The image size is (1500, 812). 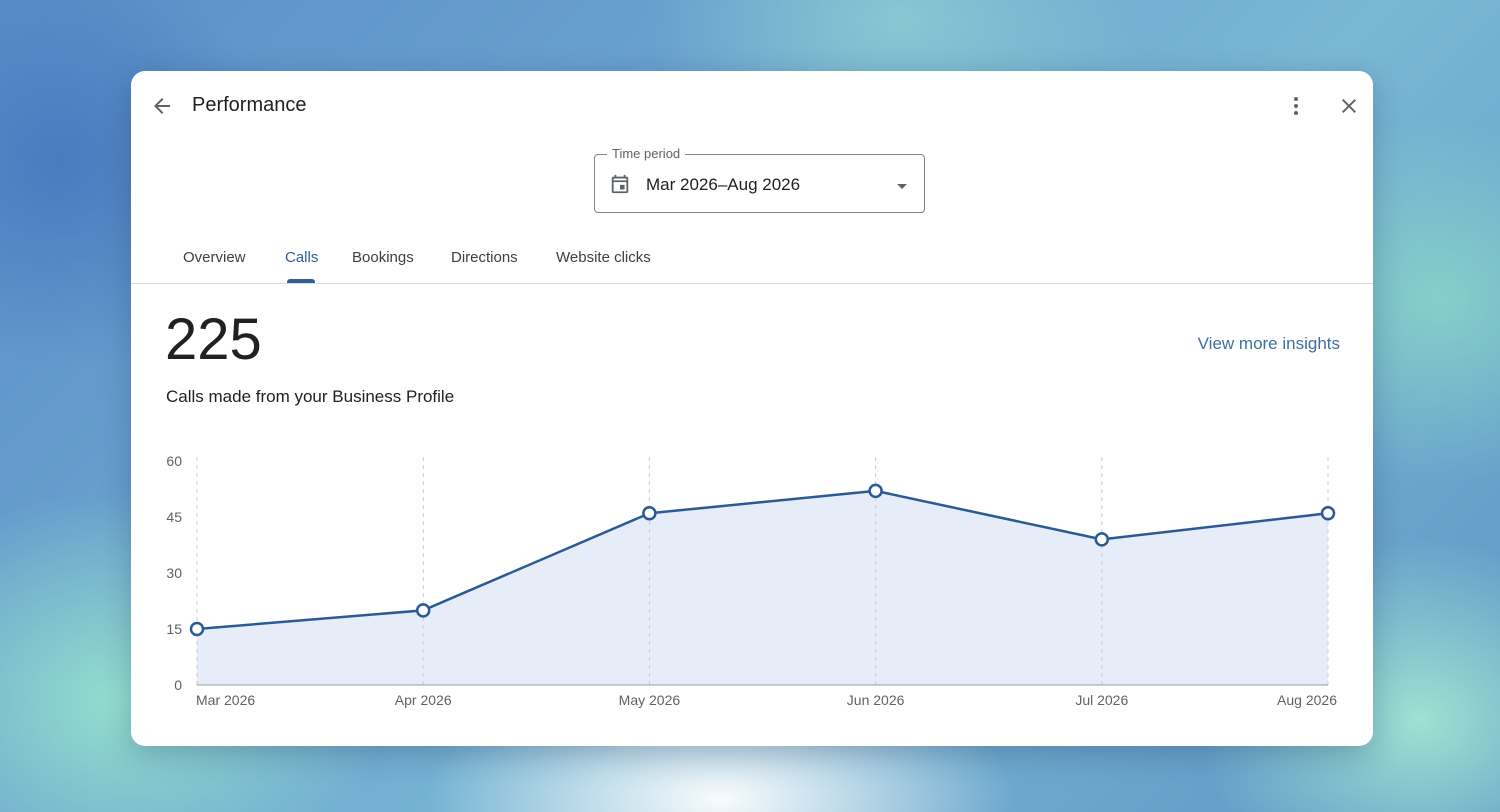 I want to click on y-tick-label: 30, so click(x=174, y=573).